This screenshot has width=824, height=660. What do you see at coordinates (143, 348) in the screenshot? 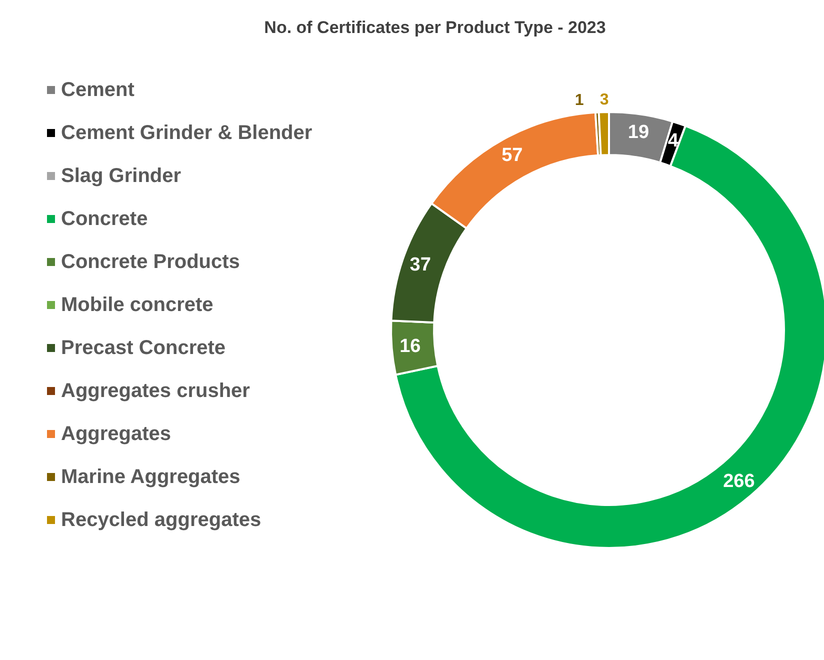
I see `legend-label: Precast Concrete` at bounding box center [143, 348].